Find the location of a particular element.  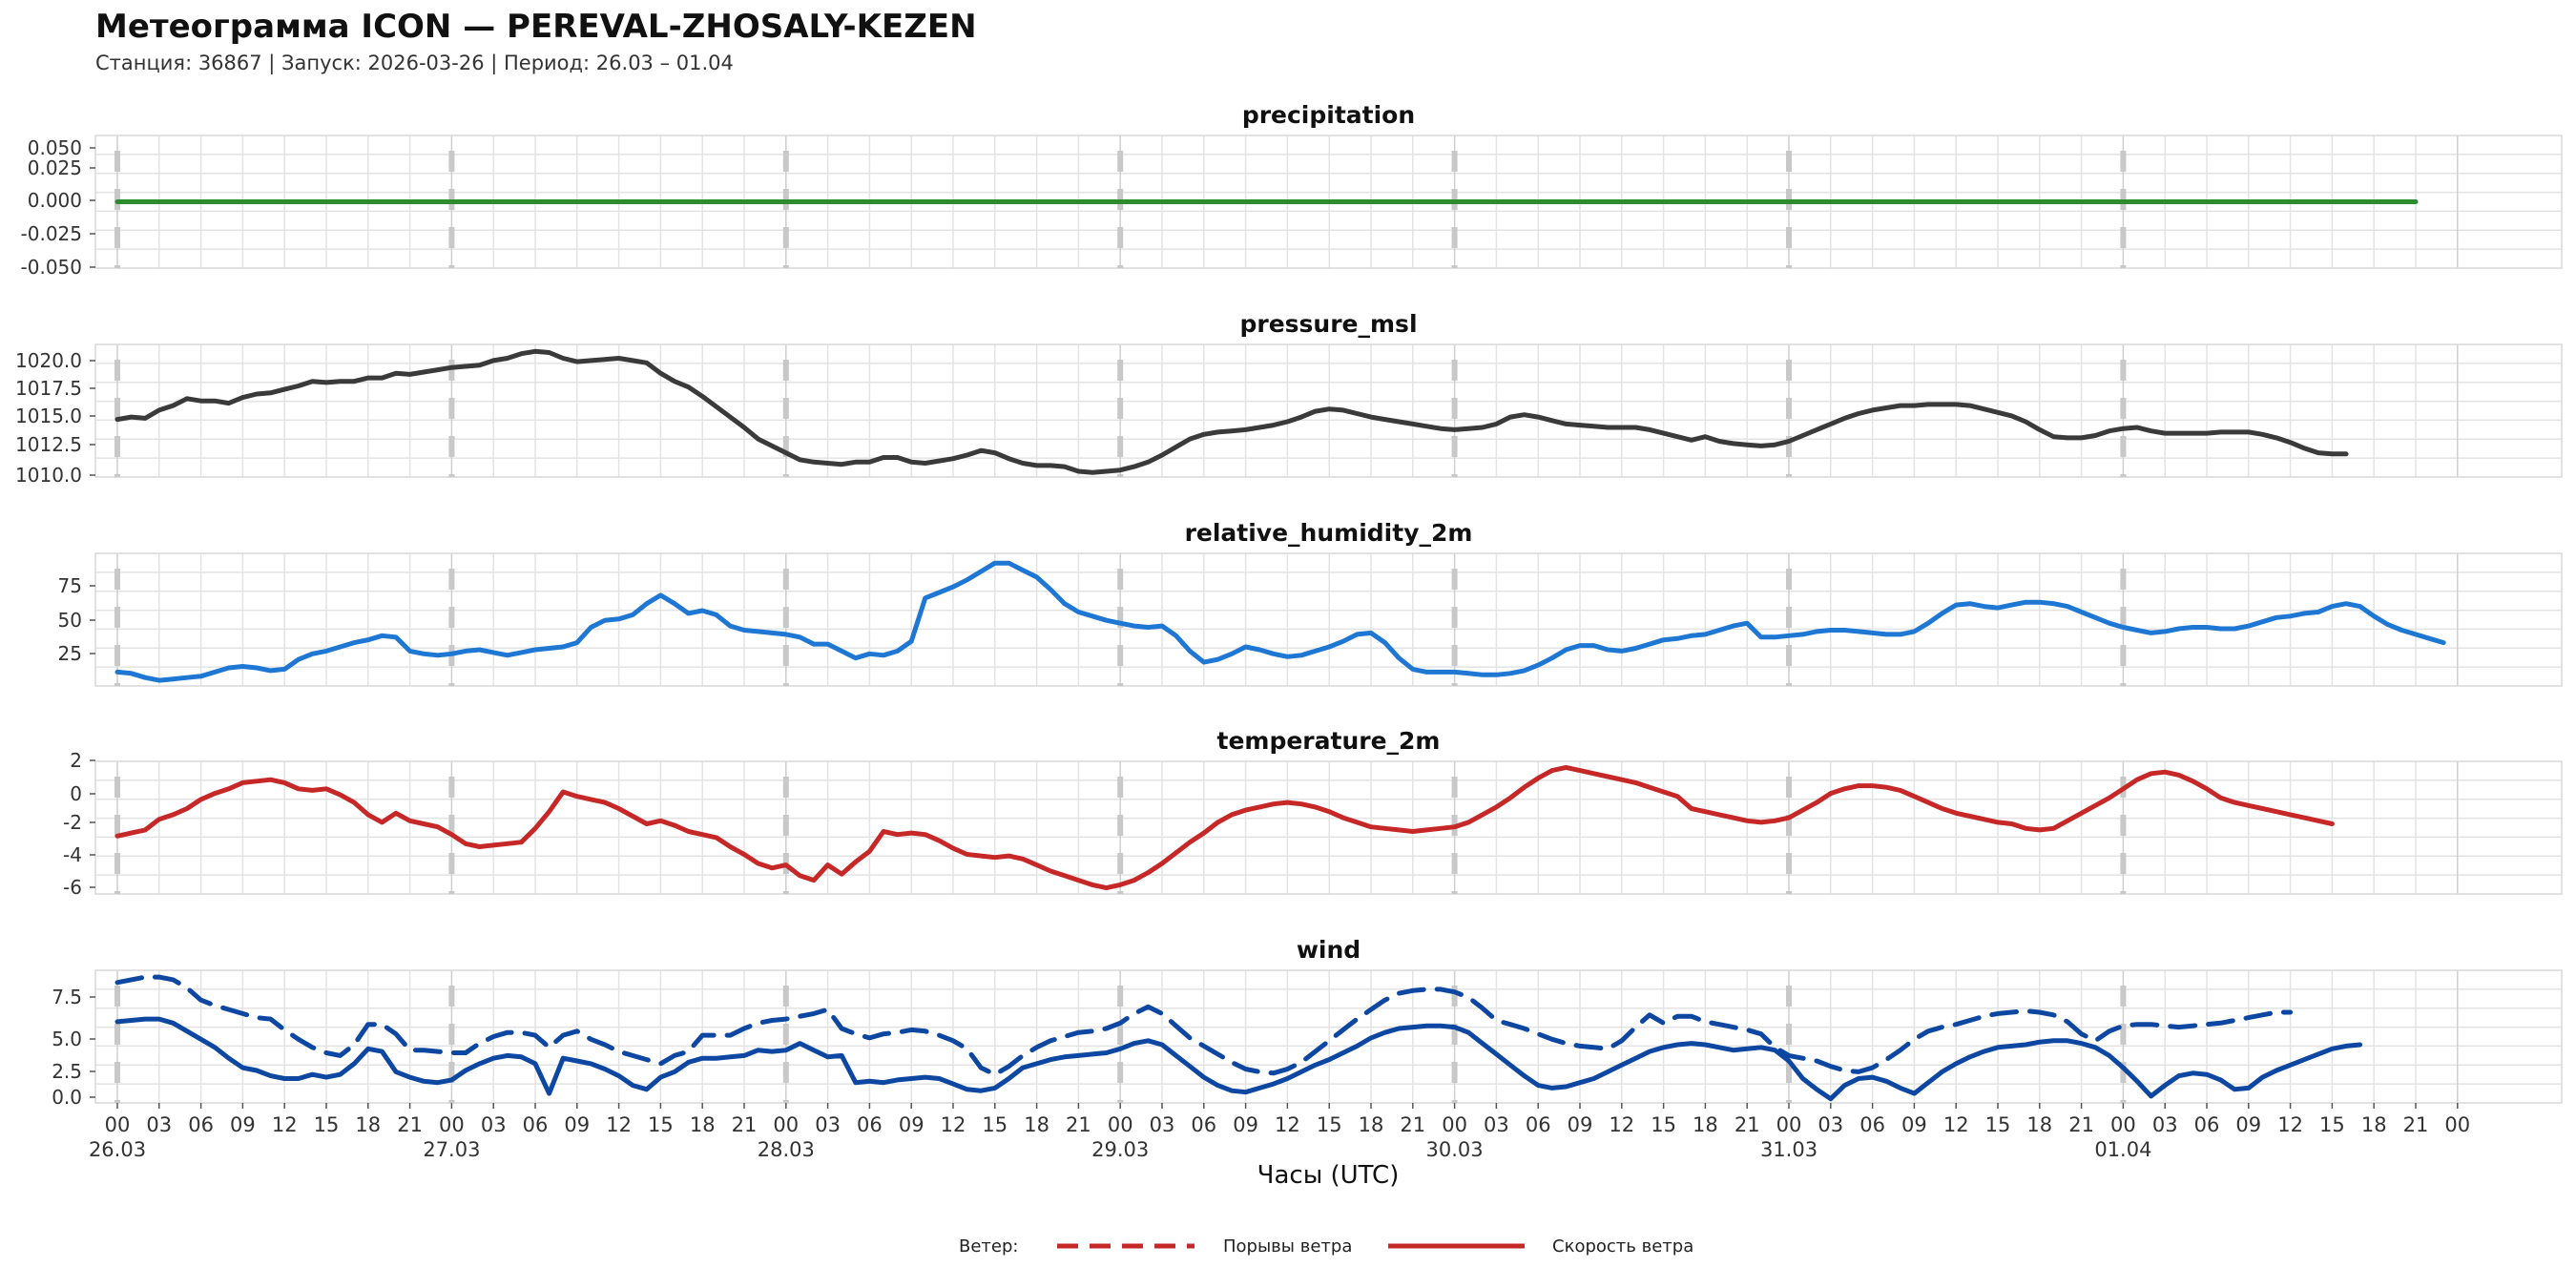

panel-relative_humidity_2m: relative_humidity_2m 75 50 25 is located at coordinates (1310, 603).